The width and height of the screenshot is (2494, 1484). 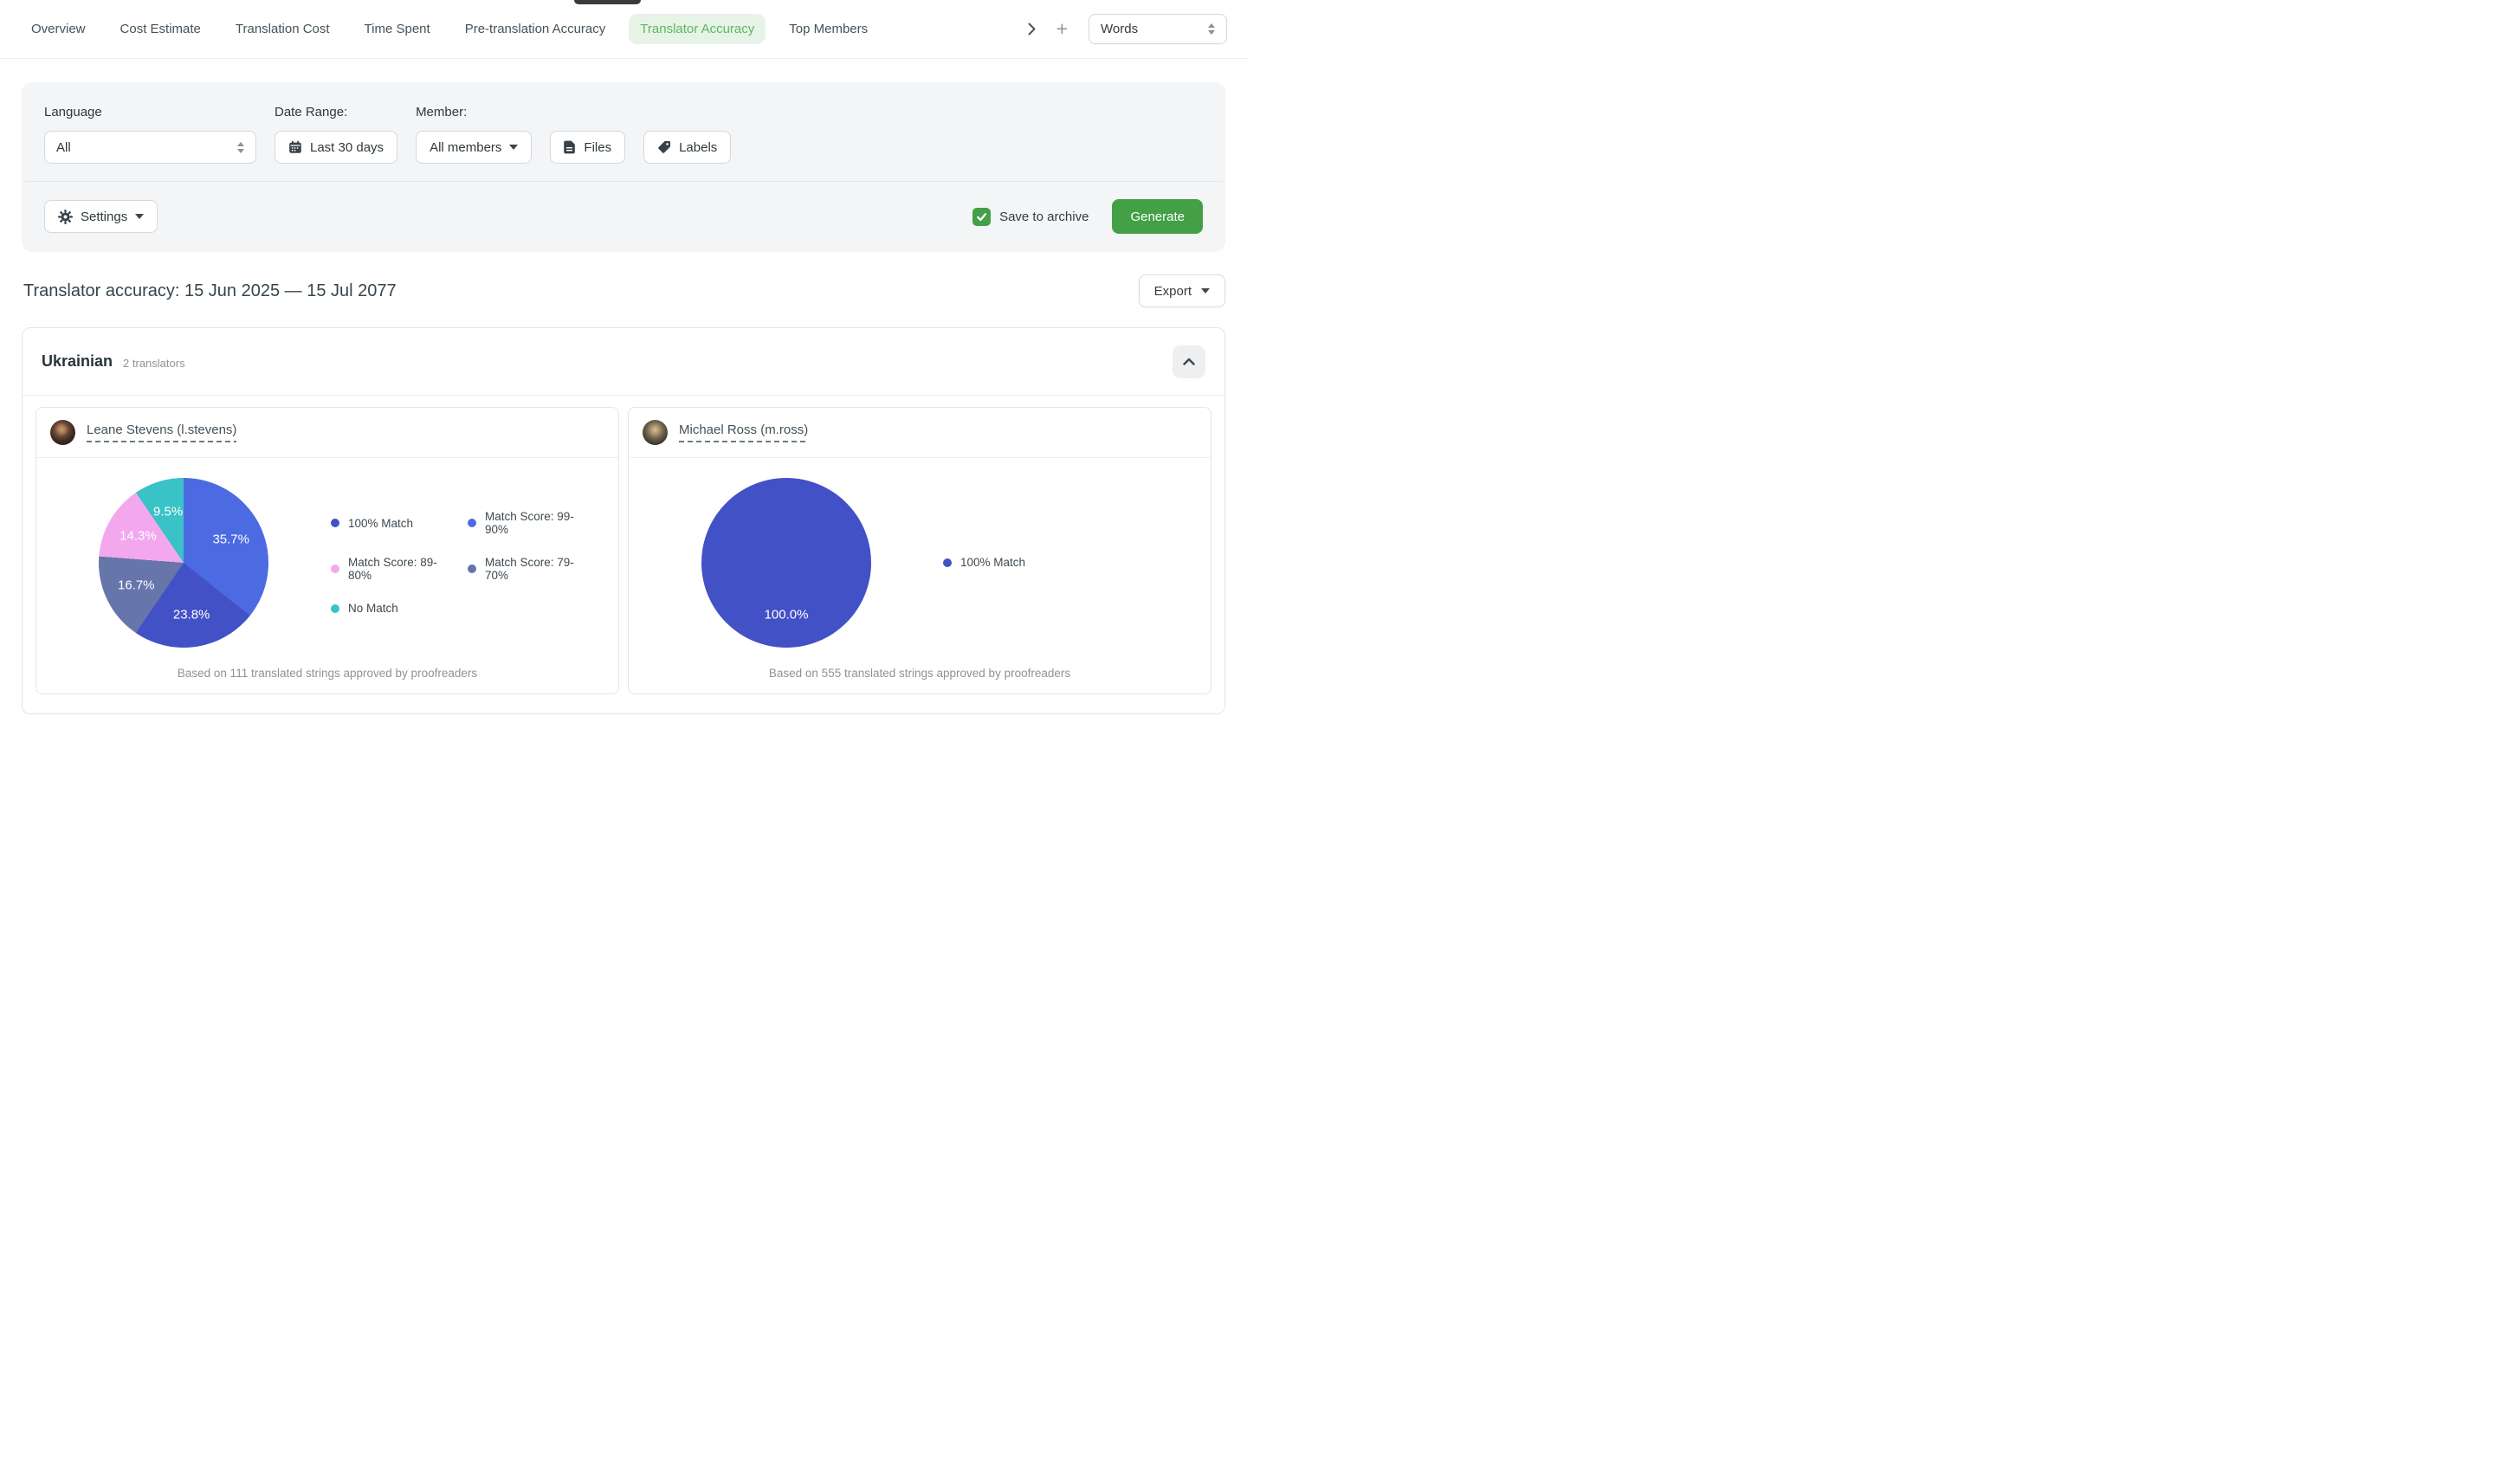 What do you see at coordinates (664, 147) in the screenshot?
I see `tag-icon` at bounding box center [664, 147].